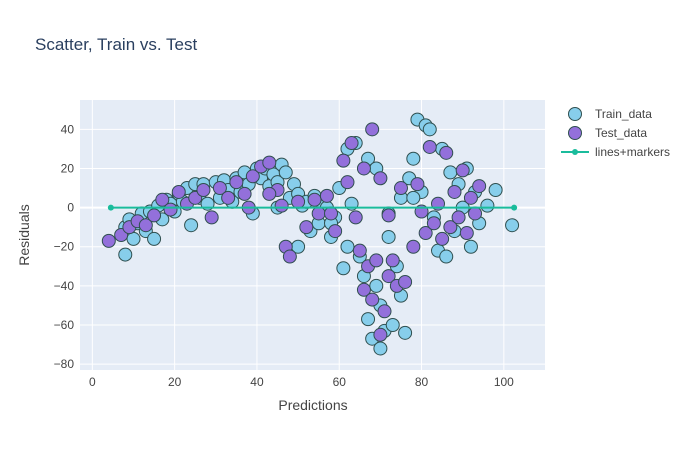 The height and width of the screenshot is (450, 700). I want to click on legend-item-line: lines+markers, so click(615, 152).